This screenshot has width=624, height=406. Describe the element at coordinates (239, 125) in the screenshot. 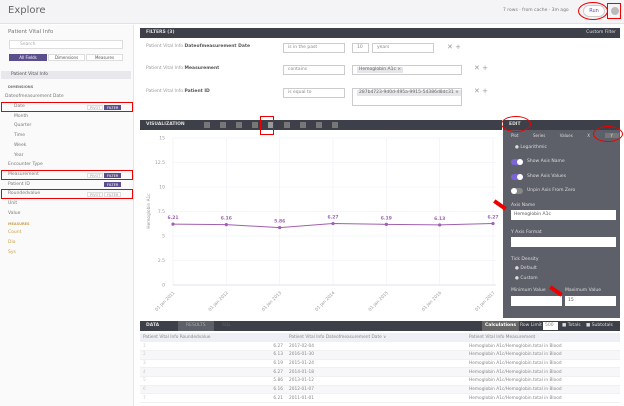

I see `bar-chart-icon` at that location.